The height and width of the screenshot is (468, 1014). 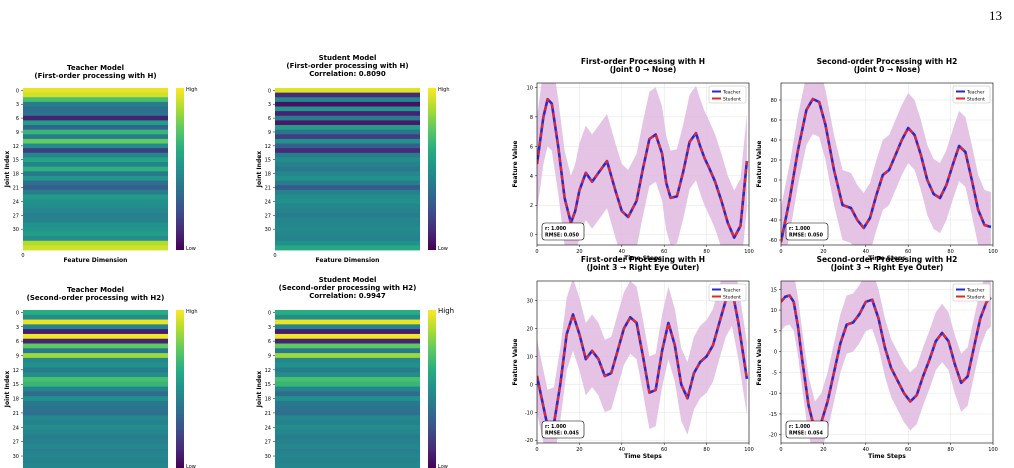 What do you see at coordinates (95, 290) in the screenshot?
I see `heatmap-title: Teacher Model` at bounding box center [95, 290].